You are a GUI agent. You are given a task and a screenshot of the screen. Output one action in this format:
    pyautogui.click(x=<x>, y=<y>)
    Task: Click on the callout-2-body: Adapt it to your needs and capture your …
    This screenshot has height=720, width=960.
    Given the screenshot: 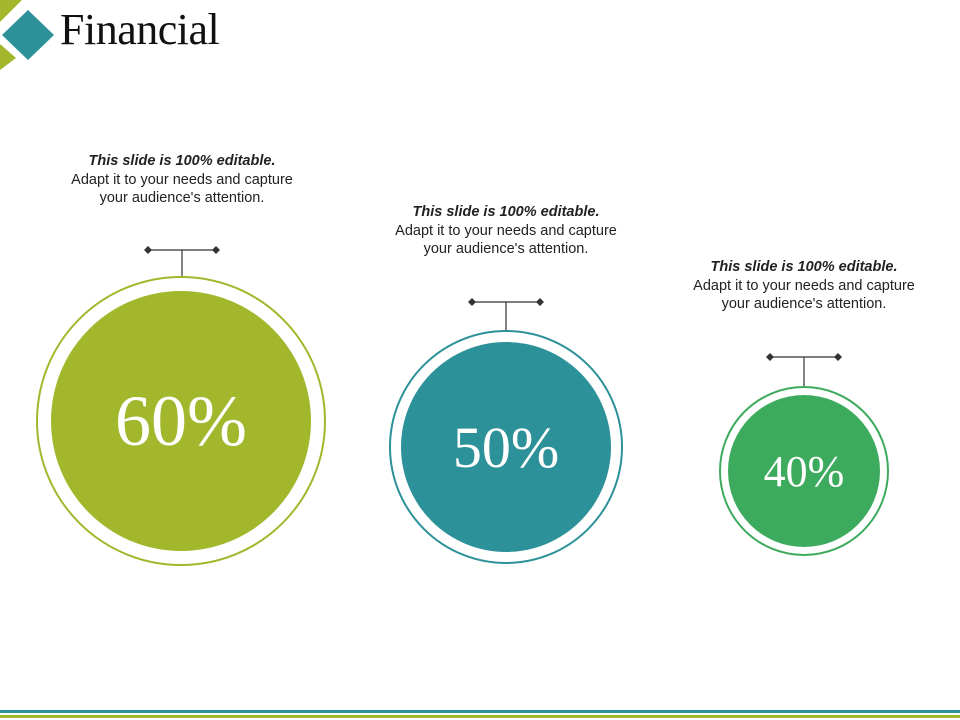 What is the action you would take?
    pyautogui.click(x=506, y=240)
    